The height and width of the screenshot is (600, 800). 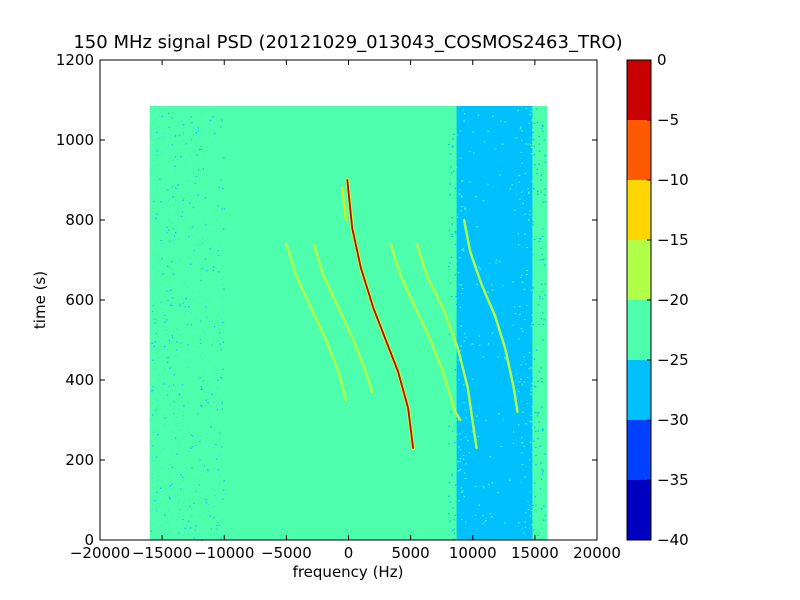 What do you see at coordinates (668, 120) in the screenshot?
I see `colorbar-tick-label: −5` at bounding box center [668, 120].